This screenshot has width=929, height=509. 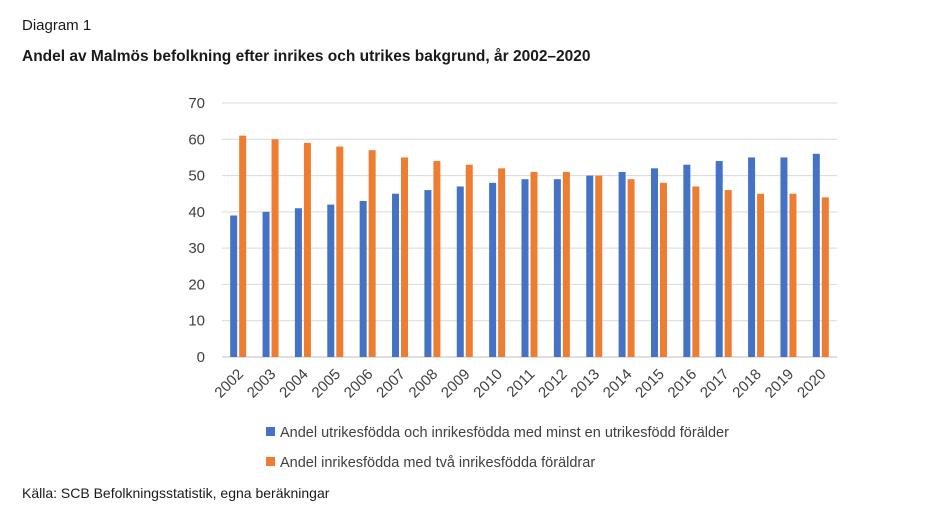 I want to click on x-tick-label: 2005, so click(x=326, y=384).